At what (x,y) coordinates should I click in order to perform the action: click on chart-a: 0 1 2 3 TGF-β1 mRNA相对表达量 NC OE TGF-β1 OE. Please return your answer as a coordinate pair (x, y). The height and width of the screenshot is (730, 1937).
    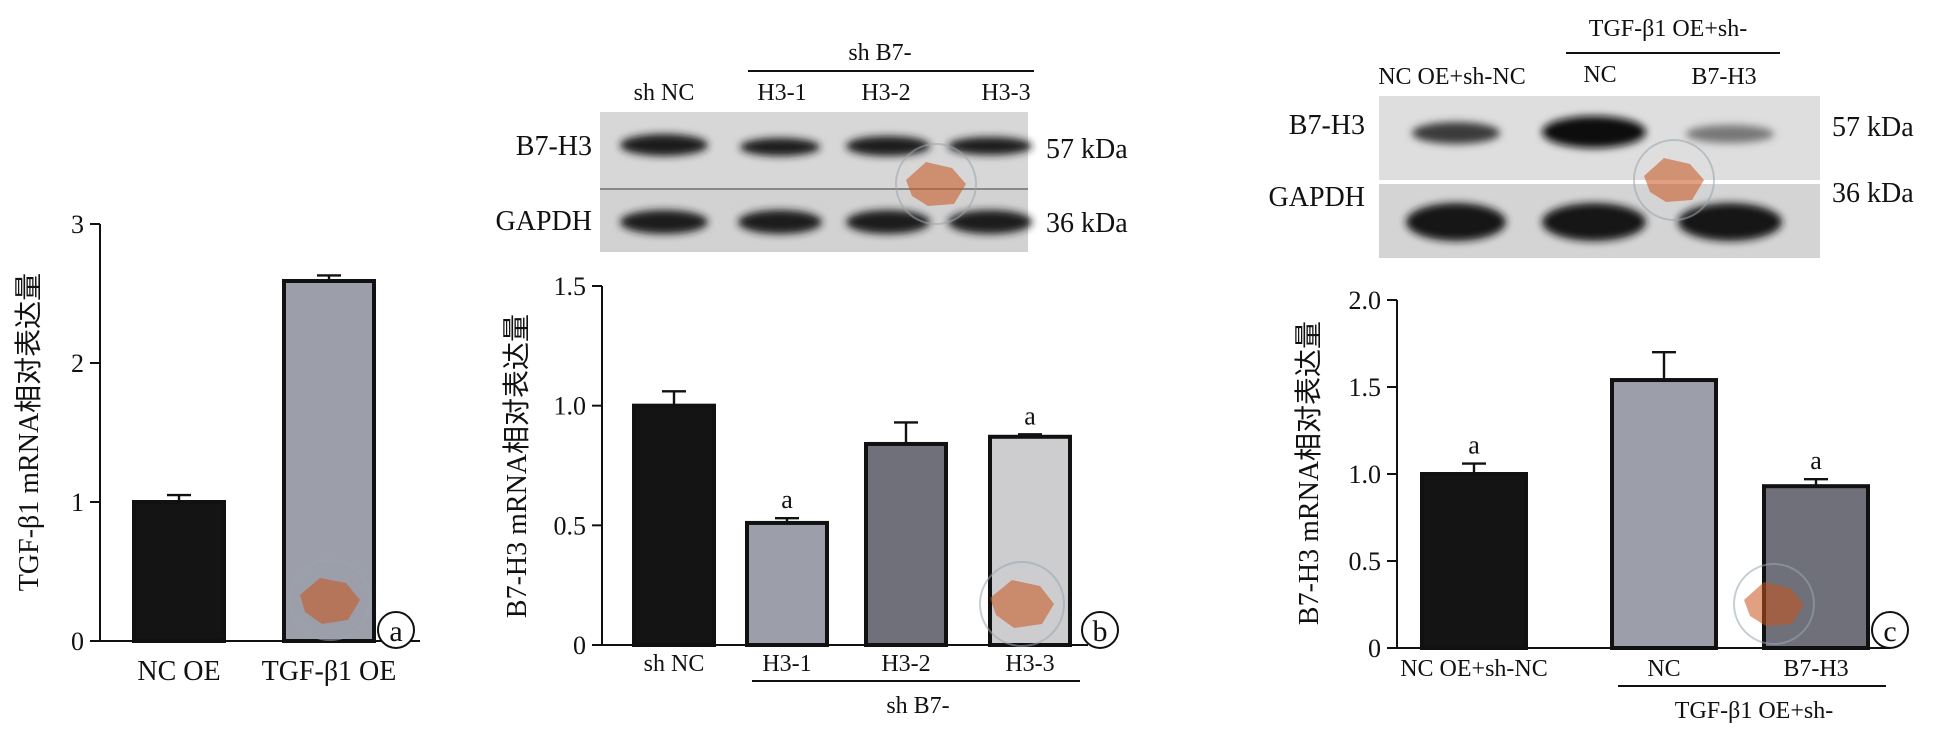
    Looking at the image, I should click on (216, 448).